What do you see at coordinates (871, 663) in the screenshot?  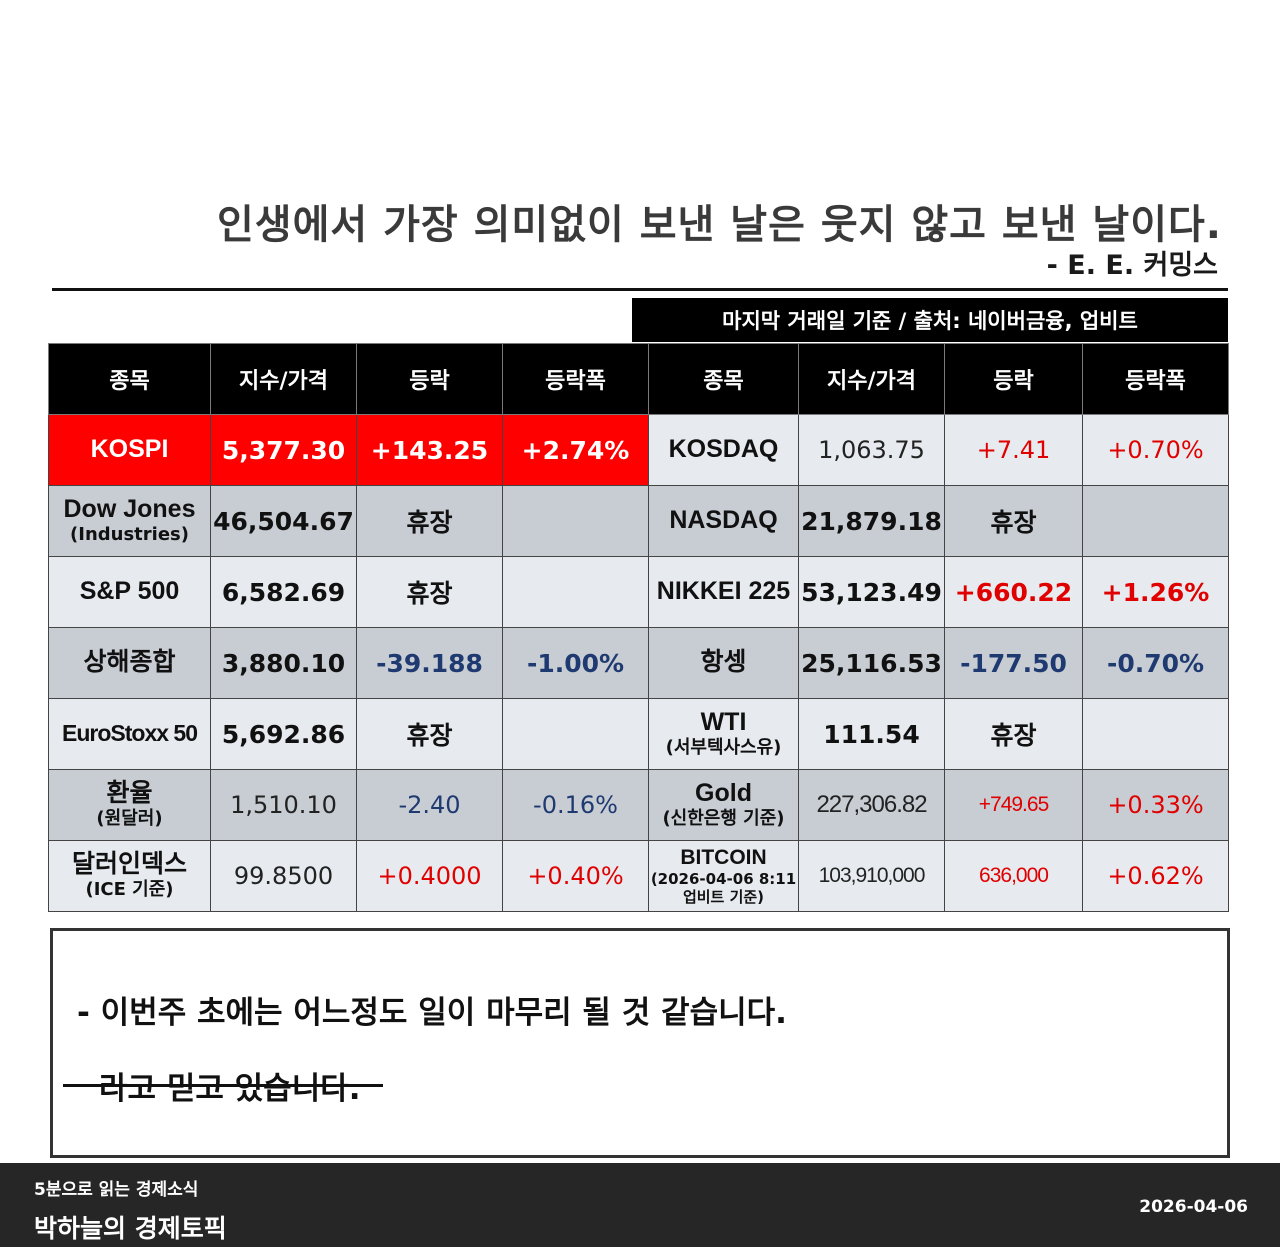 I see `index-price: 25,116.53` at bounding box center [871, 663].